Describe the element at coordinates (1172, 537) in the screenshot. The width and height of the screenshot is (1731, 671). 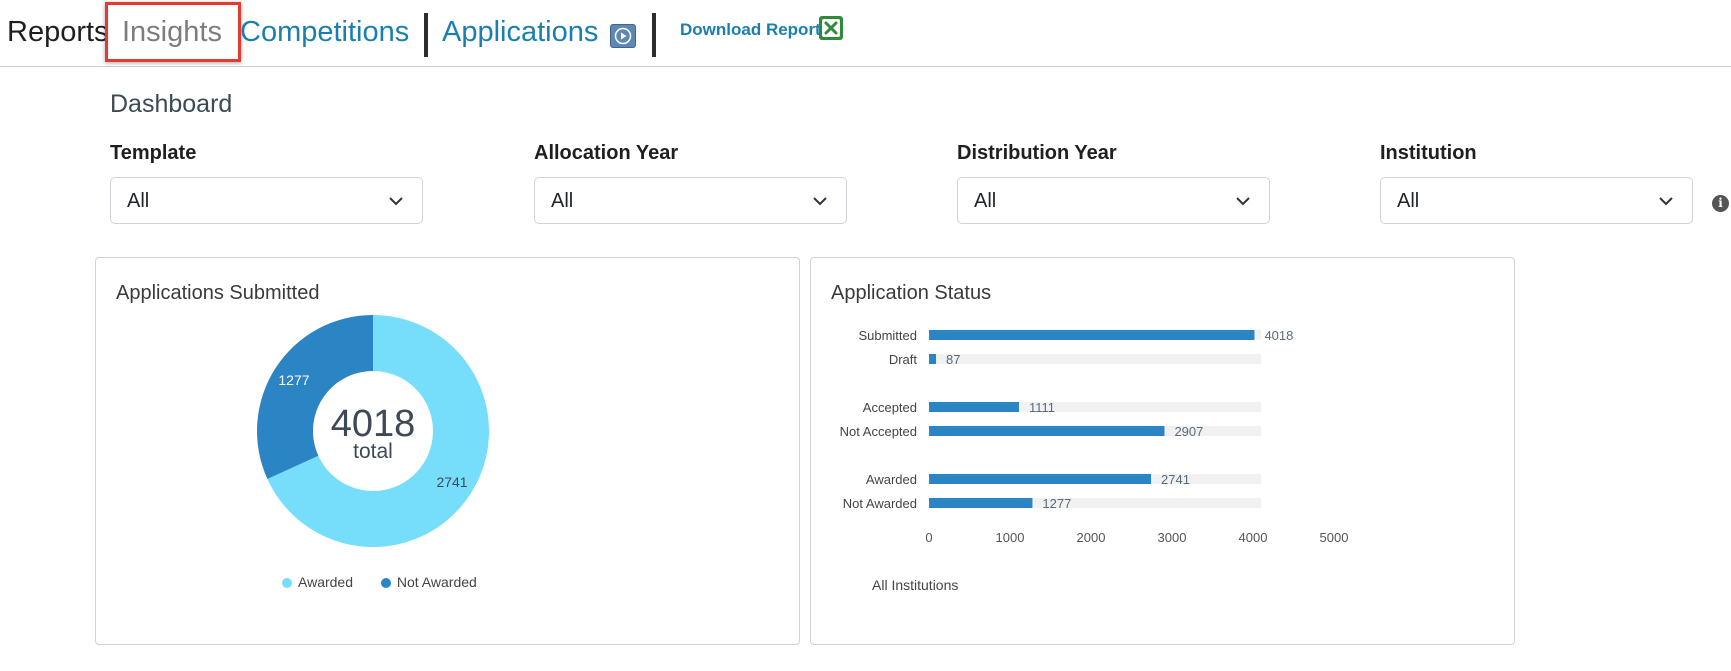
I see `x-tick-label: 3000` at that location.